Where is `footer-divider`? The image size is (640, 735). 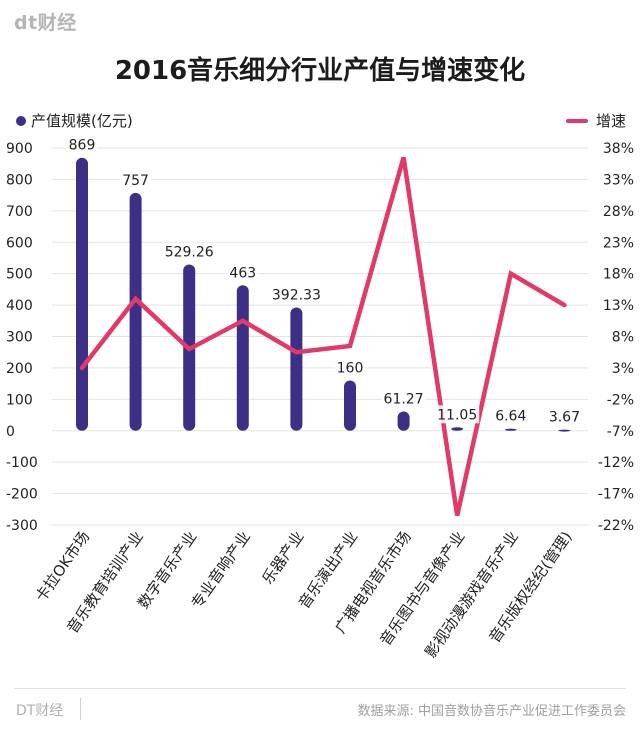 footer-divider is located at coordinates (320, 688).